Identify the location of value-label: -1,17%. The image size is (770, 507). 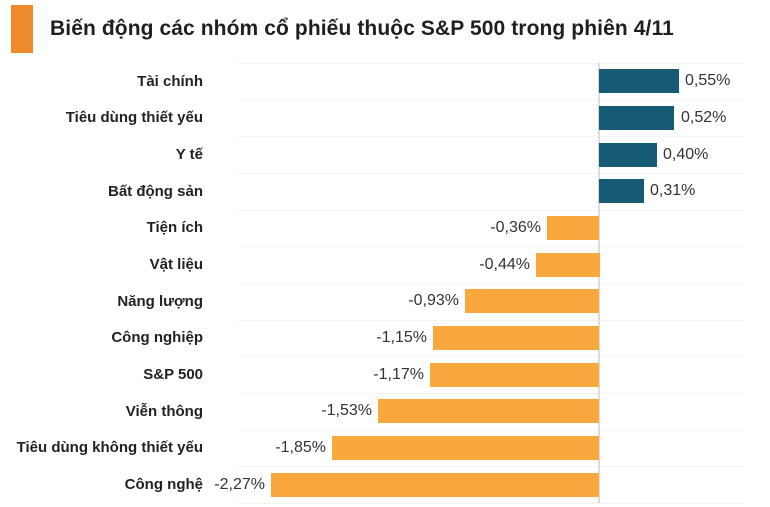
(398, 374).